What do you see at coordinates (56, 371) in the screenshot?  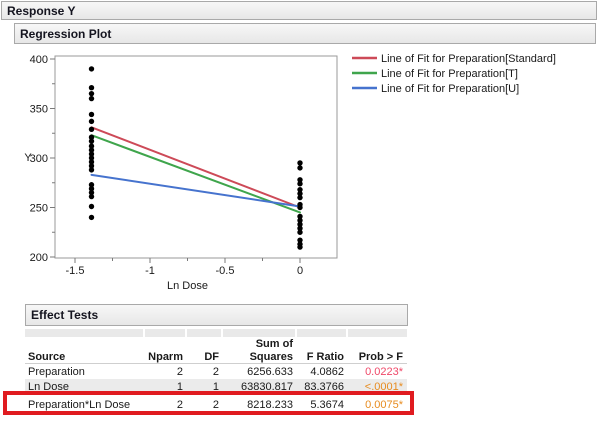 I see `cell-source: Preparation` at bounding box center [56, 371].